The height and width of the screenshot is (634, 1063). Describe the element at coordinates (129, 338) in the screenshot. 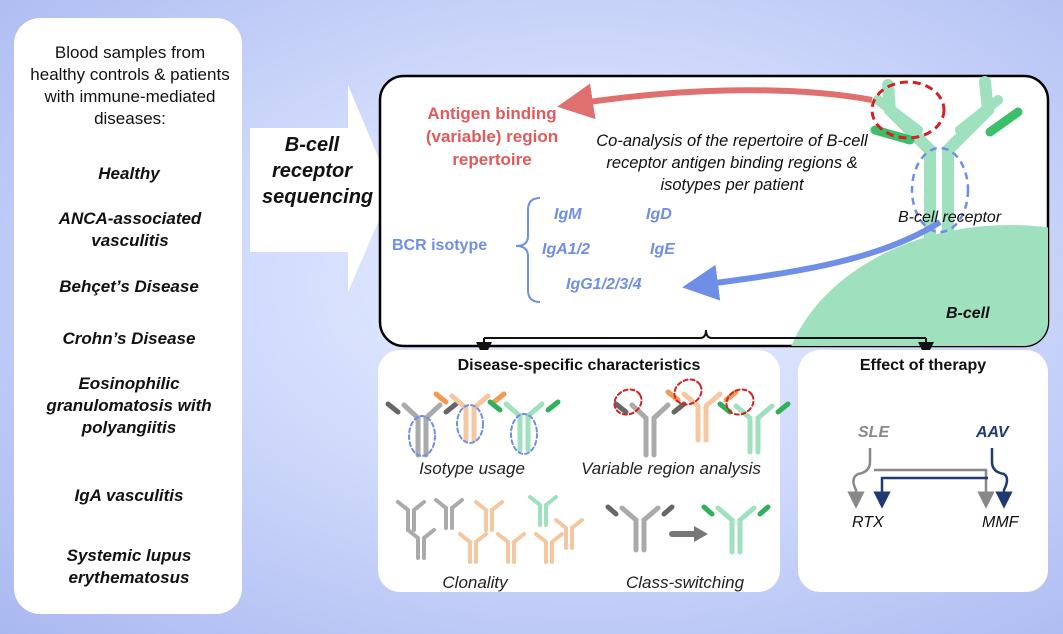

I see `group-crohn: Crohn’s Disease` at that location.